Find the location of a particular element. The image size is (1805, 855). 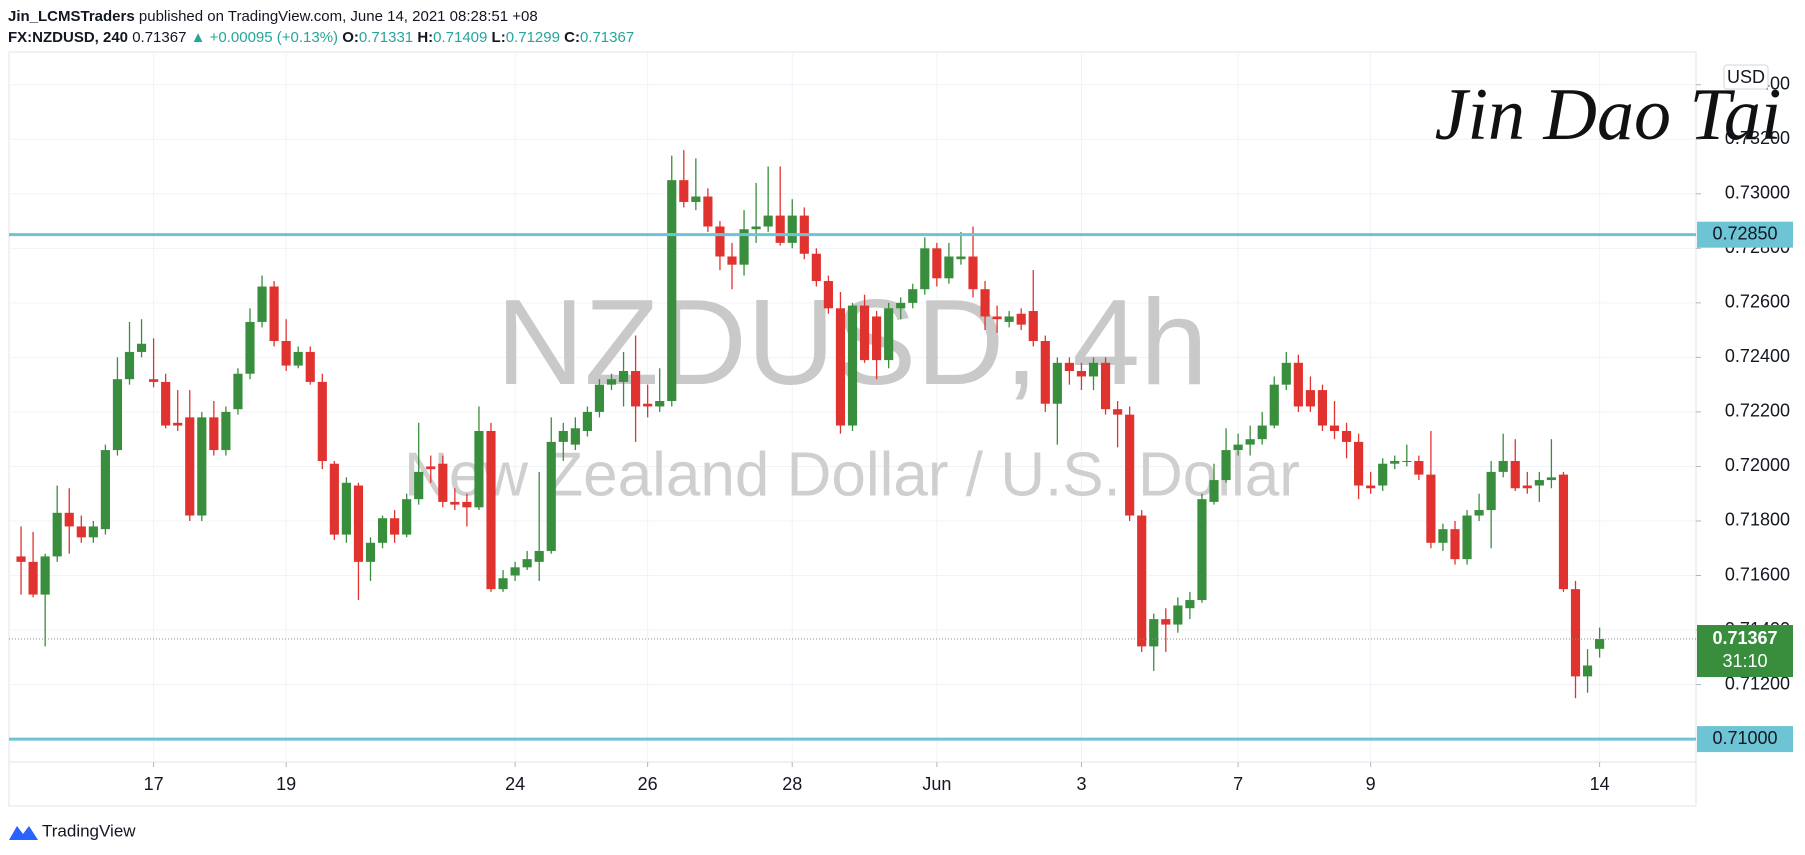

hline-label: 0.71000 is located at coordinates (1744, 738).